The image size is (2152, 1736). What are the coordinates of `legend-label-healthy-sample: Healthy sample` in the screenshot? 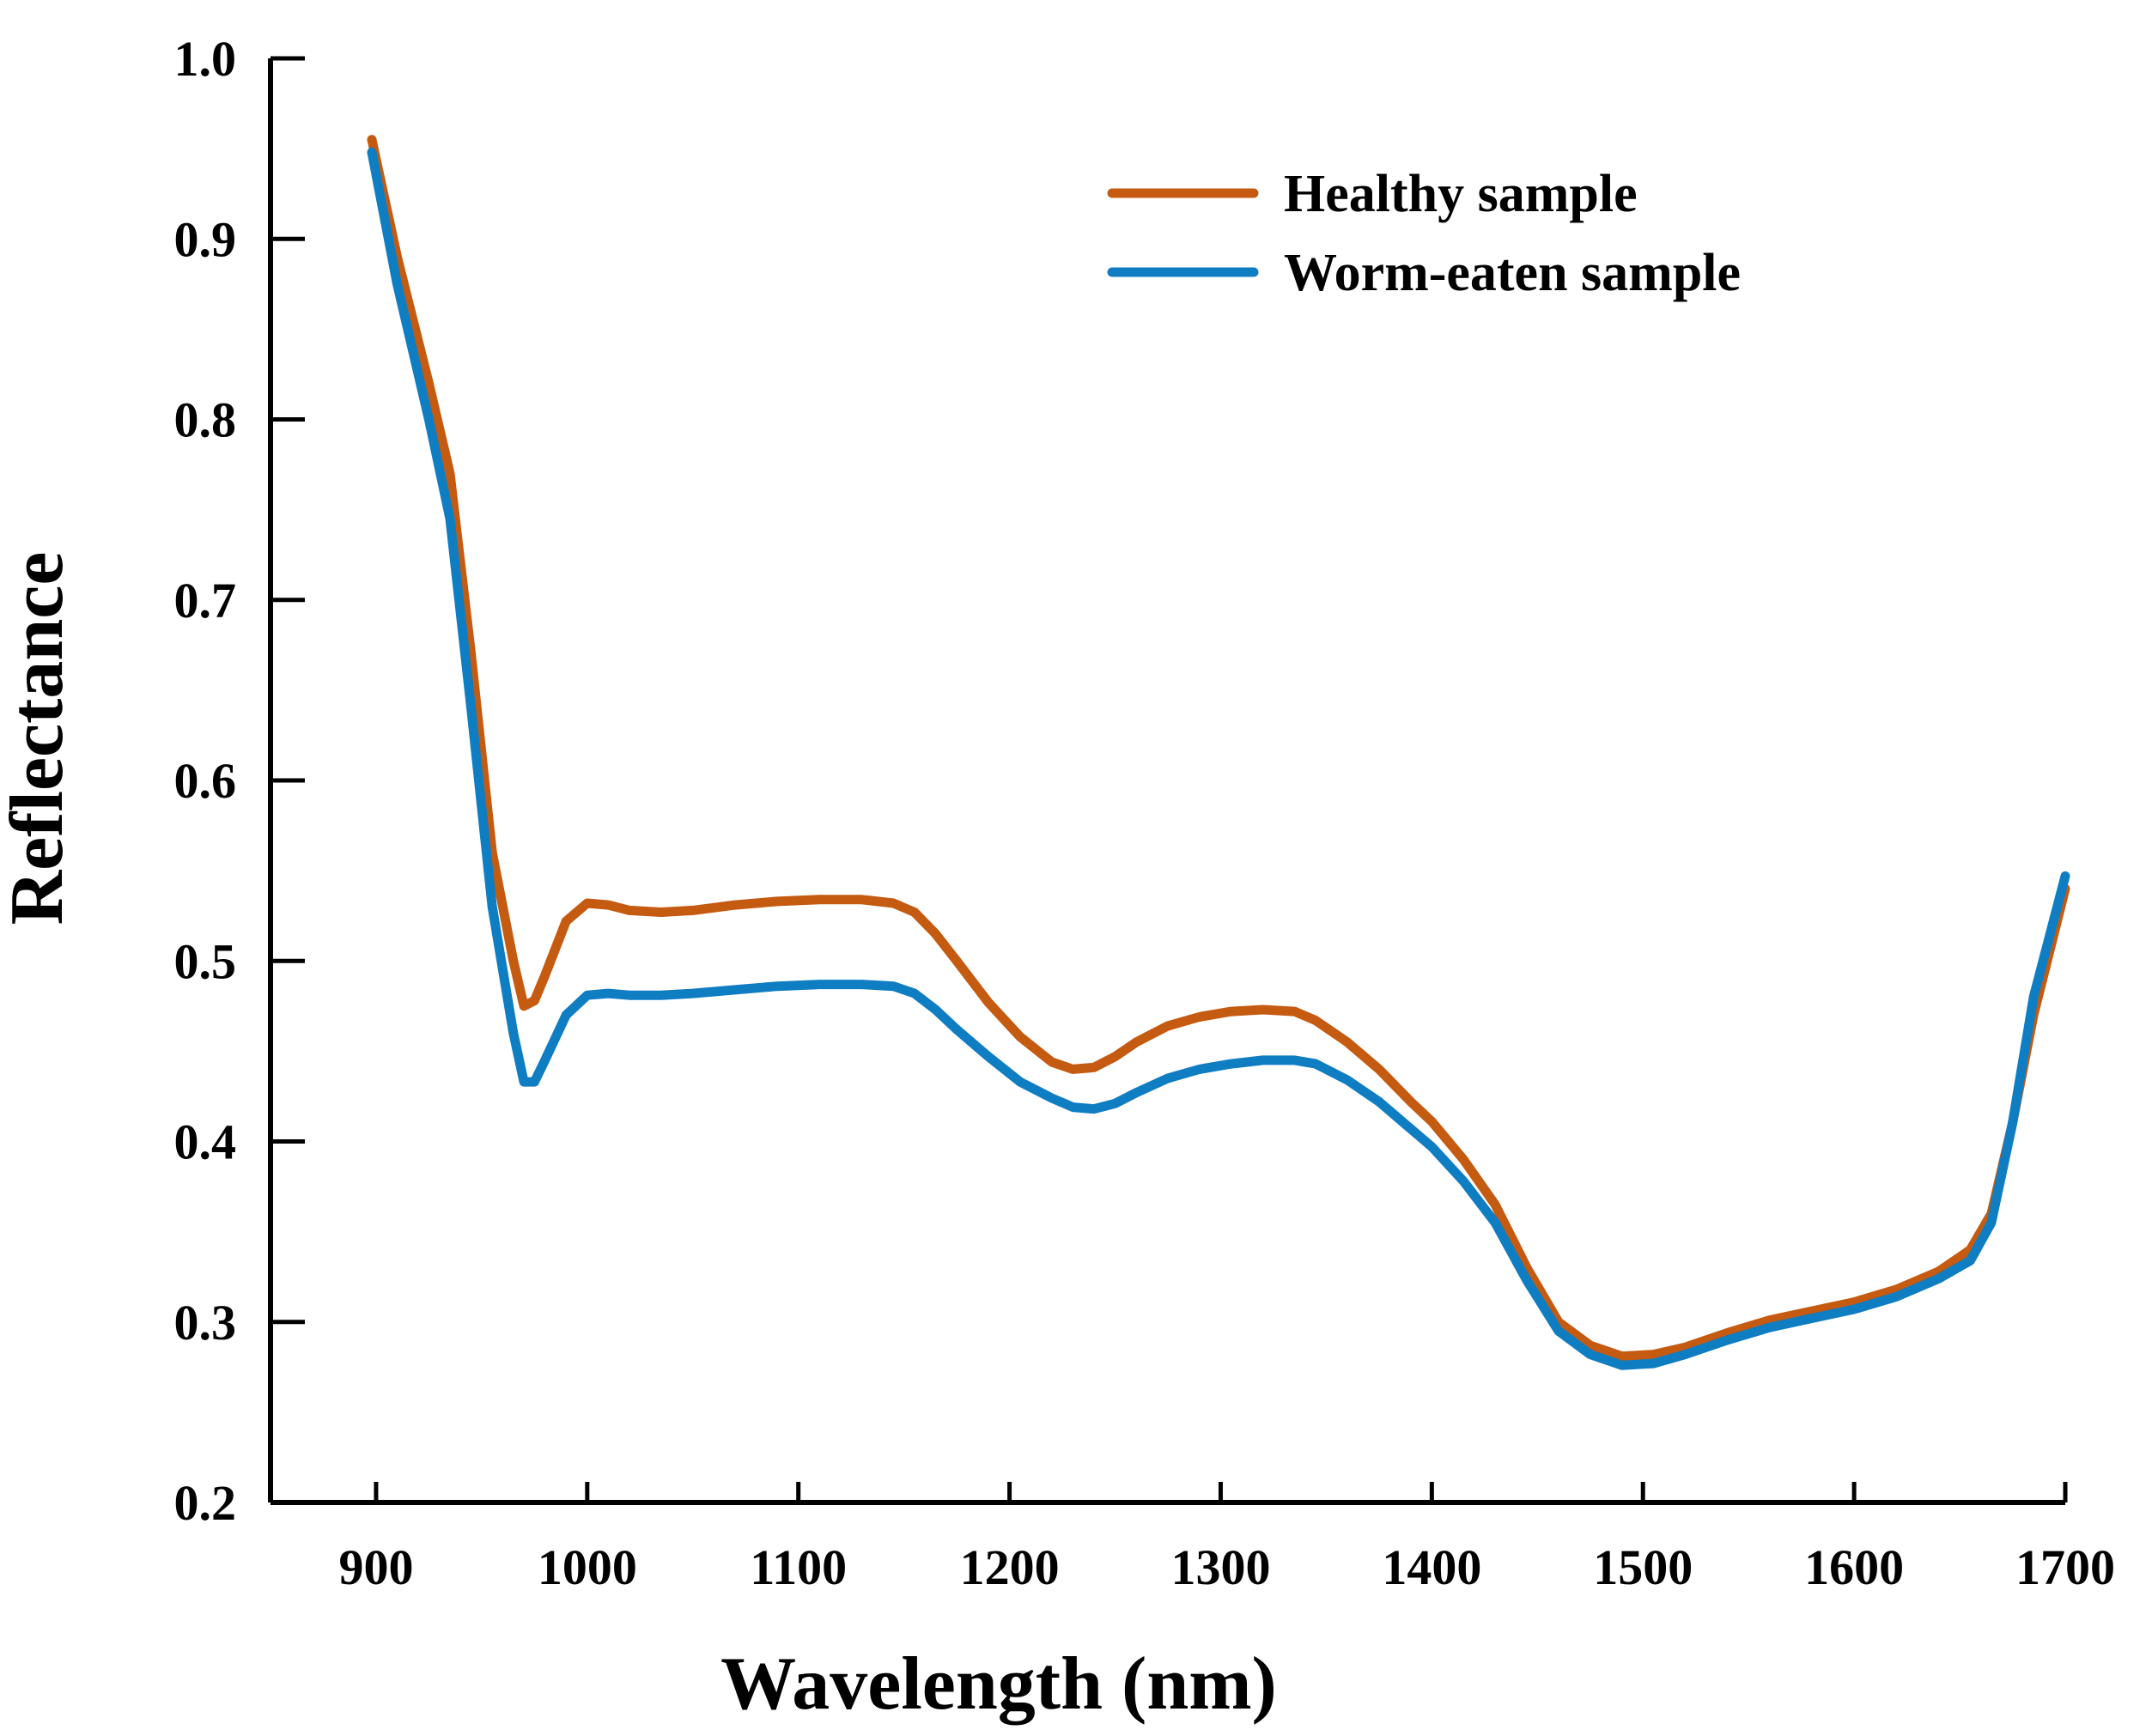 It's located at (1461, 194).